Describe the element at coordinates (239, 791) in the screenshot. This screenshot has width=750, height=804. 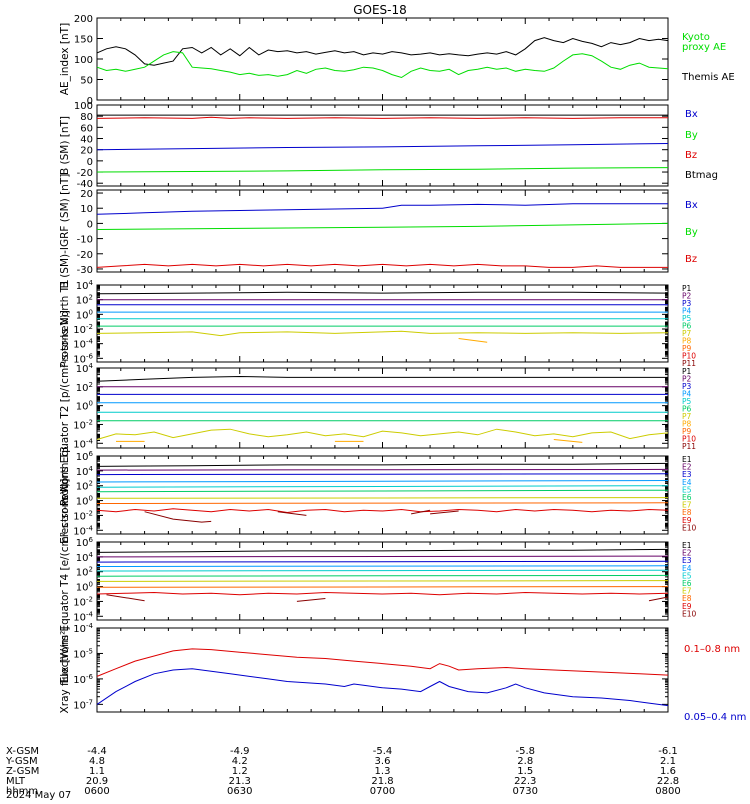
I see `x-tick-label: 0630` at that location.